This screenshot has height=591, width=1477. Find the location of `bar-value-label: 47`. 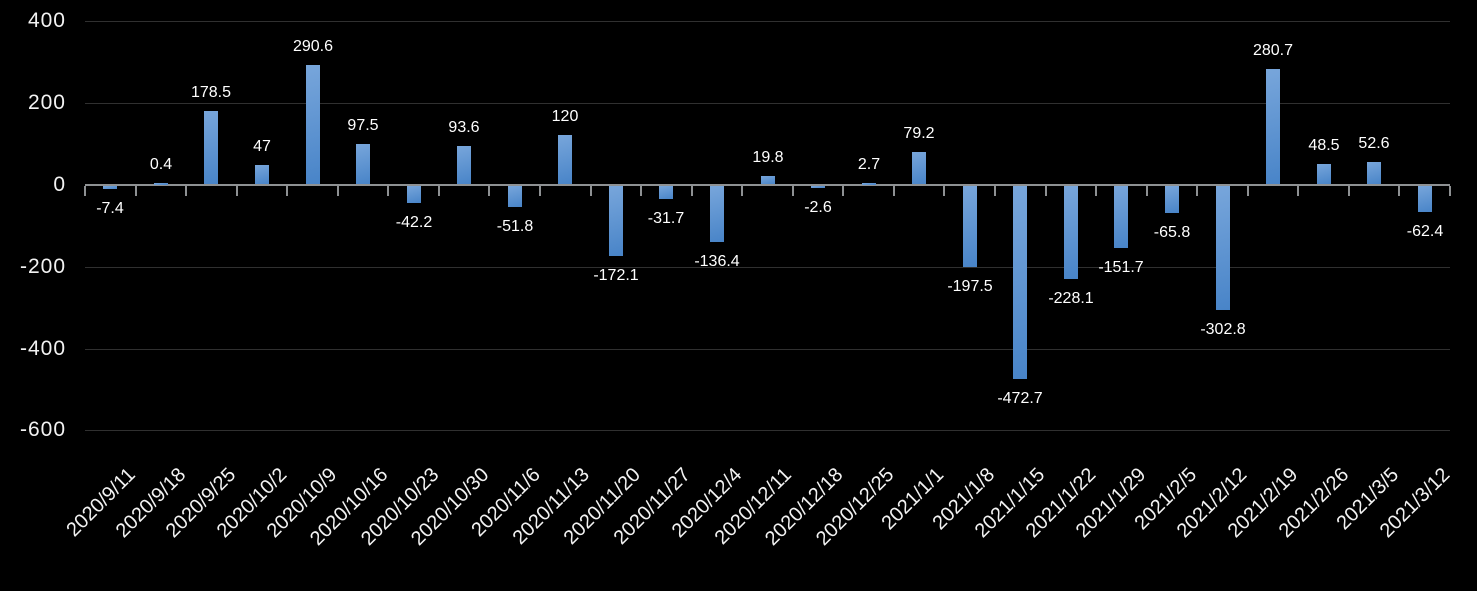

bar-value-label: 47 is located at coordinates (262, 146).